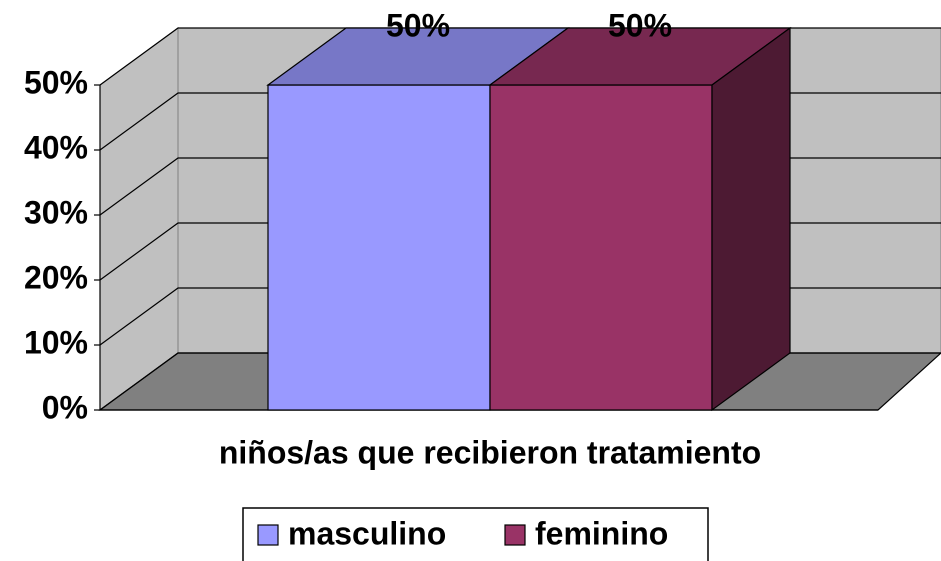 This screenshot has height=561, width=941. What do you see at coordinates (56, 342) in the screenshot?
I see `y-tick-label: 10%` at bounding box center [56, 342].